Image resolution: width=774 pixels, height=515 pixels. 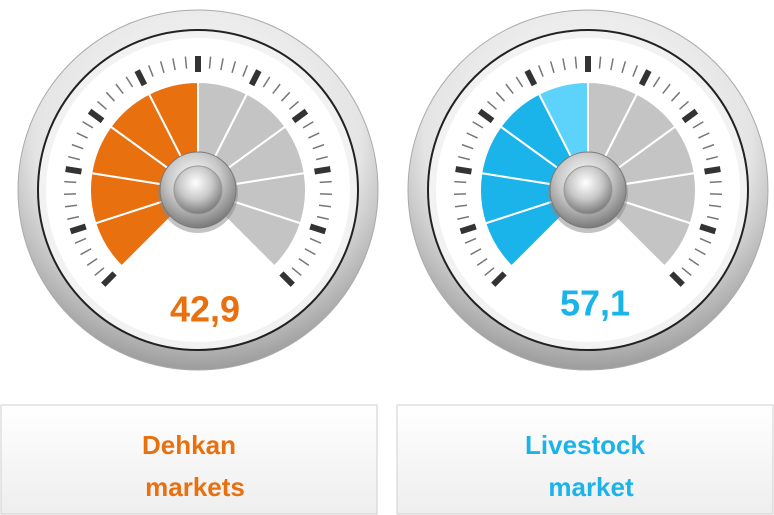 I want to click on gauge-label: markets, so click(x=195, y=487).